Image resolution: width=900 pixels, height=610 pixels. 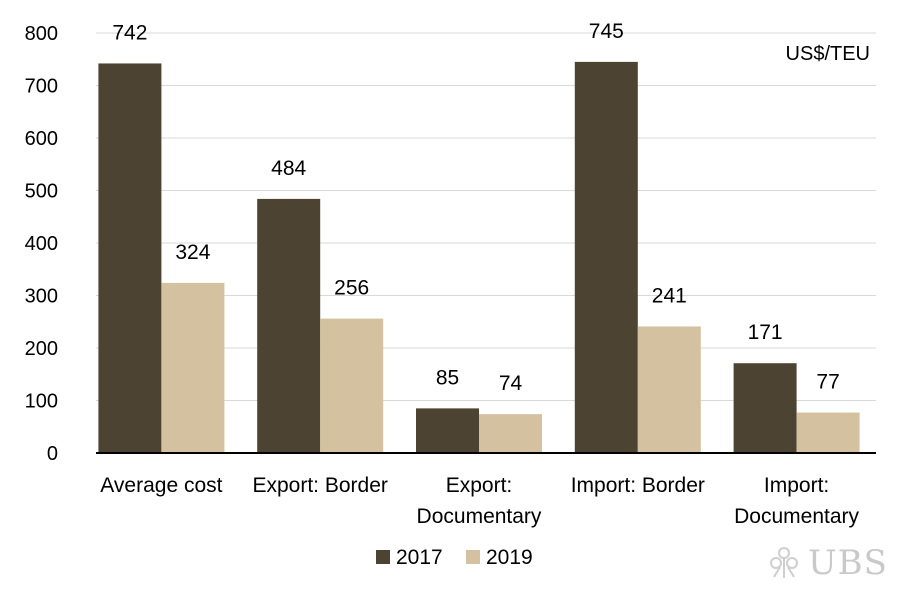 I want to click on ubs-logo: UBS, so click(x=829, y=563).